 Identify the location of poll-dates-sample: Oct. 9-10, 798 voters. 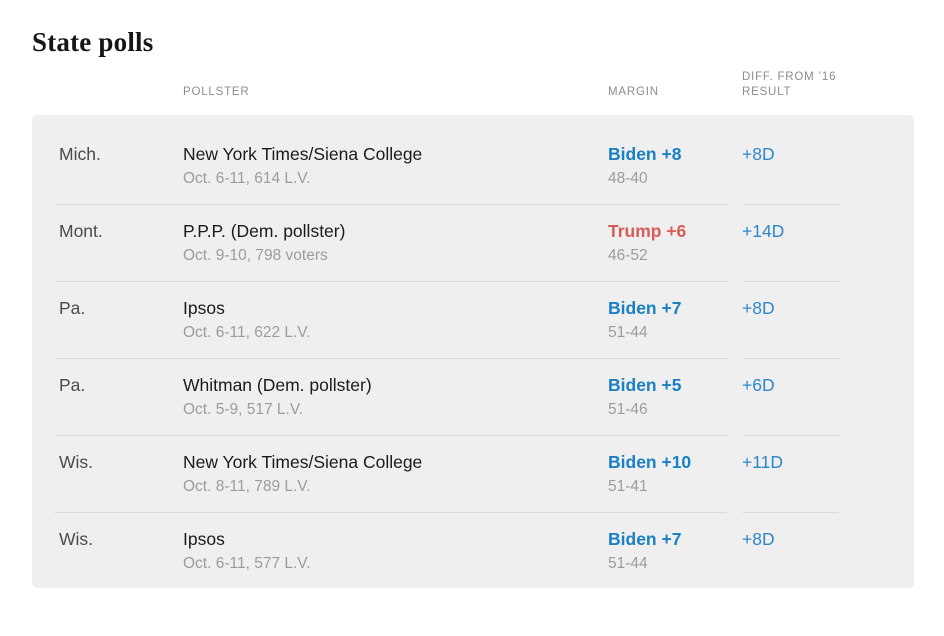
(255, 255).